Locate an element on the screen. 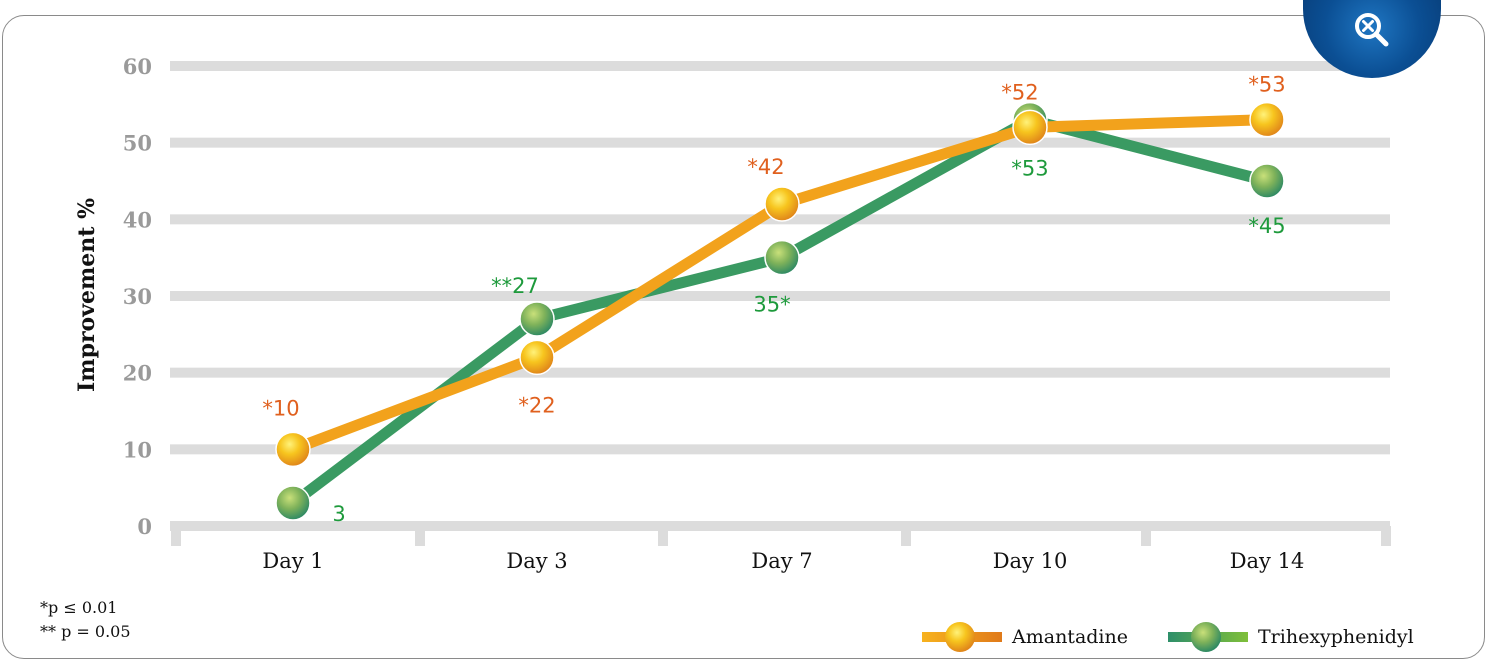 This screenshot has height=662, width=1489. search-close-icon is located at coordinates (1372, 30).